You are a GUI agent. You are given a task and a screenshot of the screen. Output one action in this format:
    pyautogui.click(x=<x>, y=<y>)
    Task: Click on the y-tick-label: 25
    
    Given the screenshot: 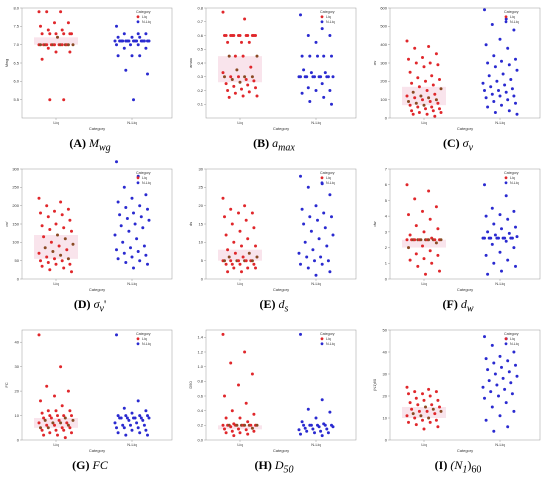 What is the action you would take?
    pyautogui.click(x=201, y=187)
    